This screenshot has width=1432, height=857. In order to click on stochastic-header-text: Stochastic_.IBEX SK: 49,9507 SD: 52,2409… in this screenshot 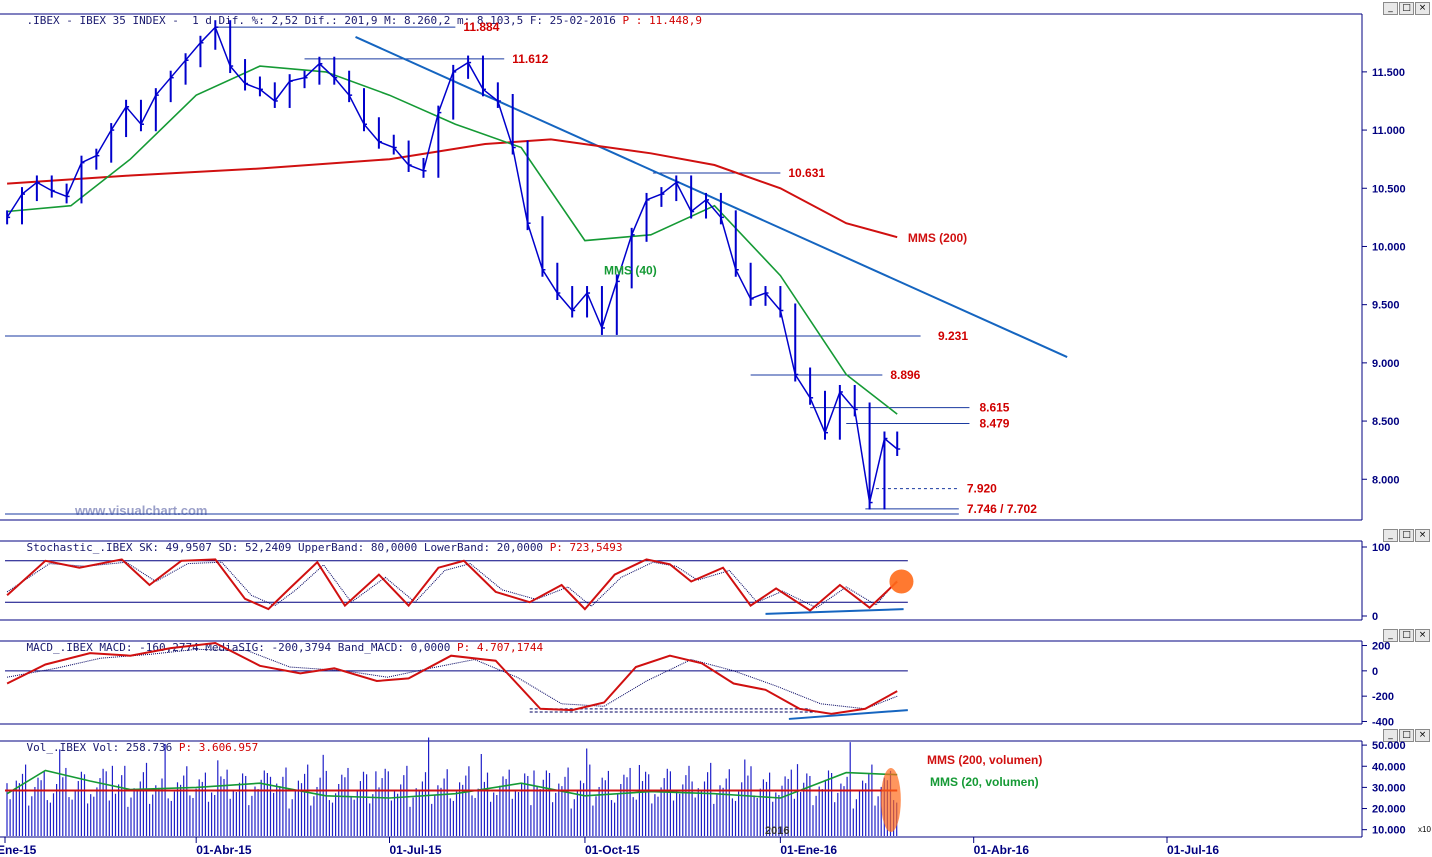, I will do `click(288, 547)`.